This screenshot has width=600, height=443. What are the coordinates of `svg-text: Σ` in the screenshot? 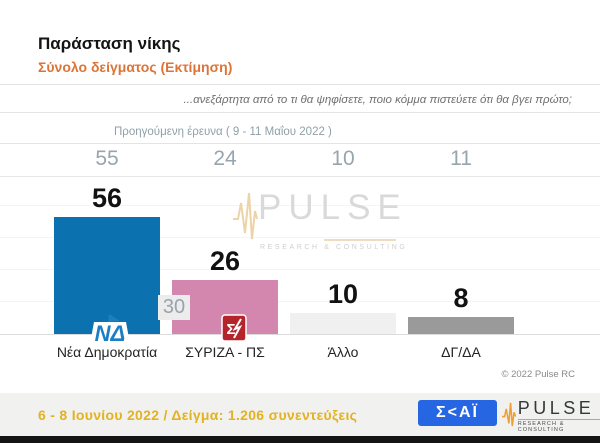 It's located at (230, 329).